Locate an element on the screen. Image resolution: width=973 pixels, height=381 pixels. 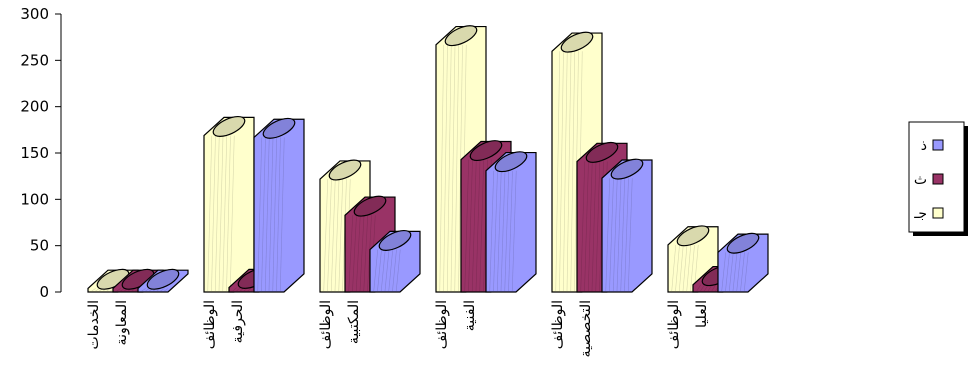
y-tick-label: 100 is located at coordinates (34, 199).